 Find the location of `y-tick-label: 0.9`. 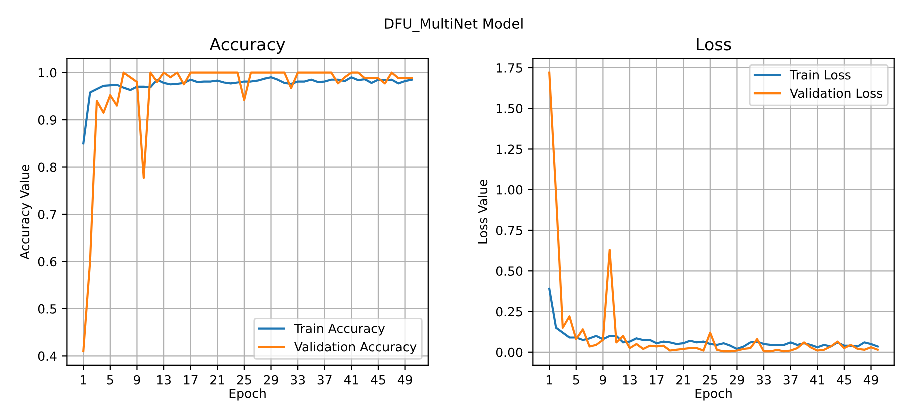

y-tick-label: 0.9 is located at coordinates (47, 120).